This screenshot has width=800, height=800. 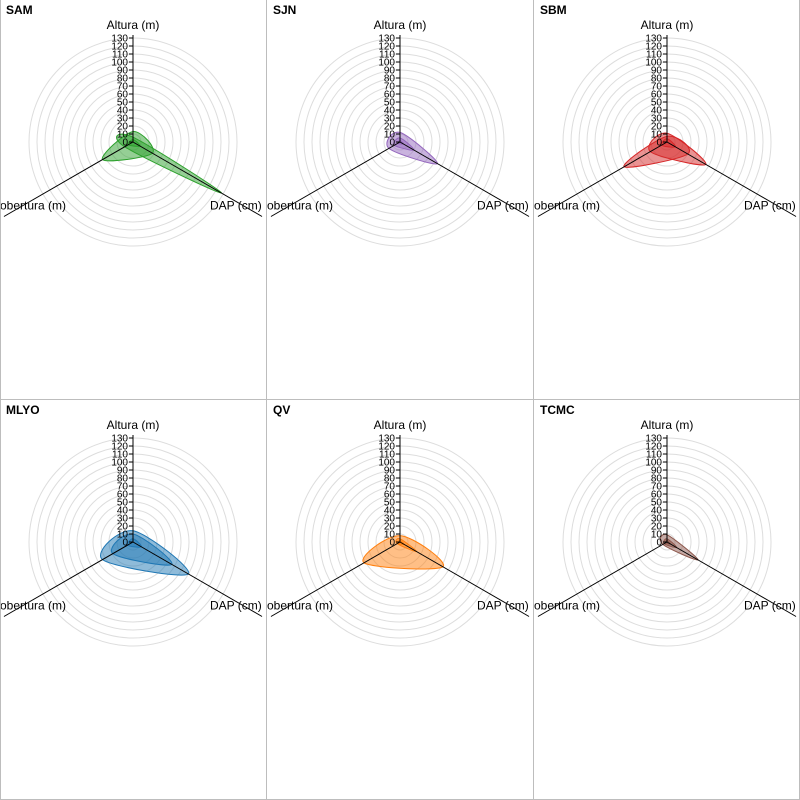 What do you see at coordinates (557, 410) in the screenshot?
I see `panel-title: TCMC` at bounding box center [557, 410].